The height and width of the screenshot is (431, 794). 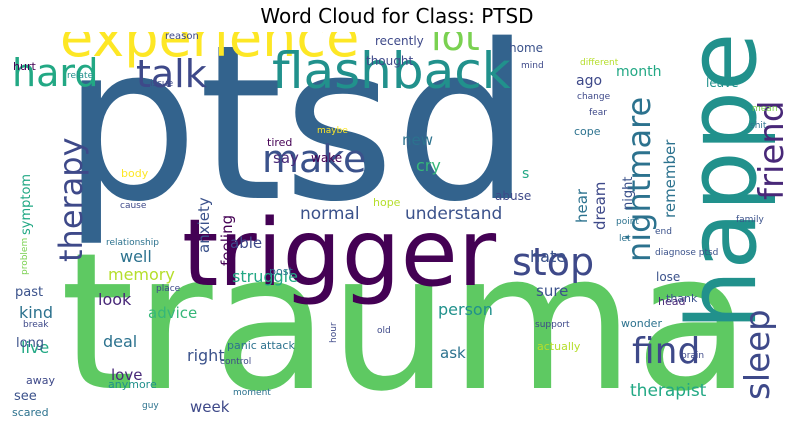 I want to click on word-anymore: anymore, so click(x=132, y=384).